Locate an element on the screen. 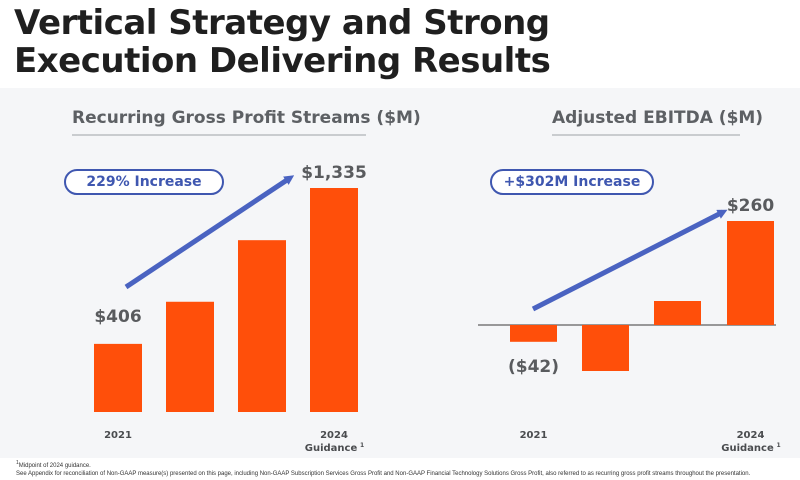  value-label-4: $260 is located at coordinates (750, 206).